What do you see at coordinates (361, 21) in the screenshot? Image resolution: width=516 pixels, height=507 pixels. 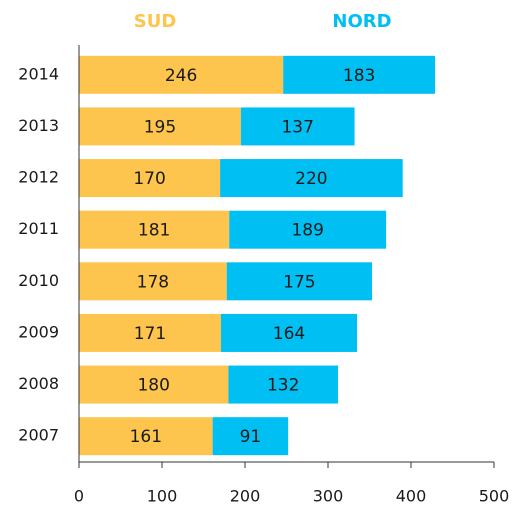 I see `legend-nord: NORD` at bounding box center [361, 21].